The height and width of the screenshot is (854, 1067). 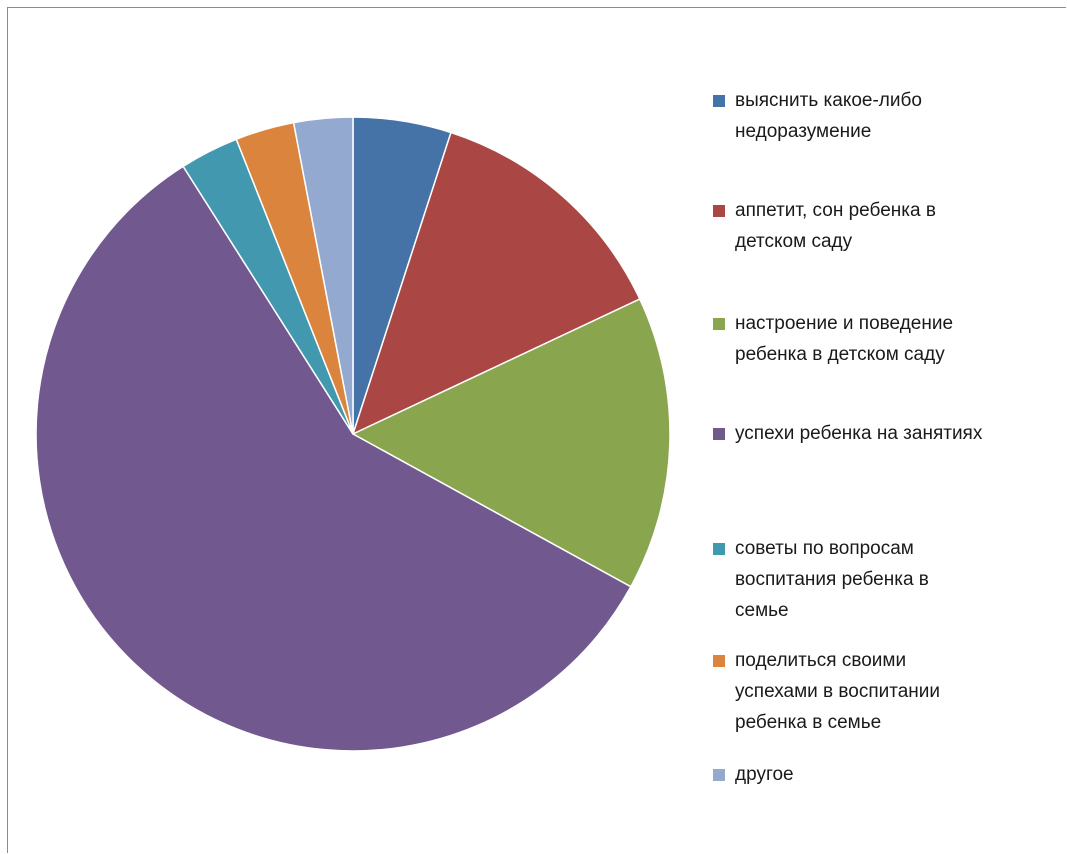 I want to click on legend-label-line: другое, so click(x=764, y=774).